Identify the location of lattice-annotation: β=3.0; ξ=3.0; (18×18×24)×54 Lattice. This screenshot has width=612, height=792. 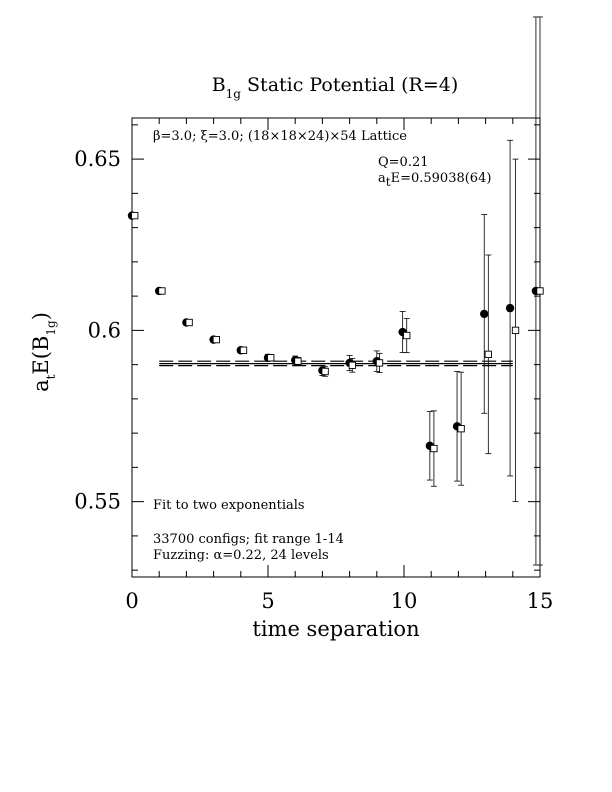
(280, 136).